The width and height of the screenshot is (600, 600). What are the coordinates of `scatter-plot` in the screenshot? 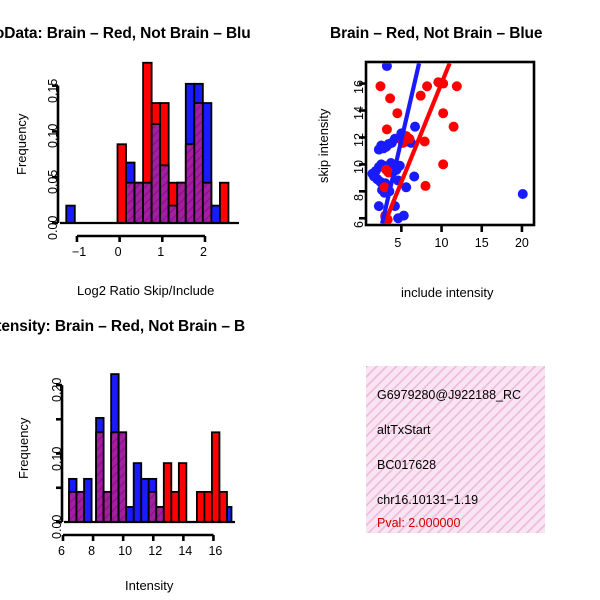 It's located at (447, 146).